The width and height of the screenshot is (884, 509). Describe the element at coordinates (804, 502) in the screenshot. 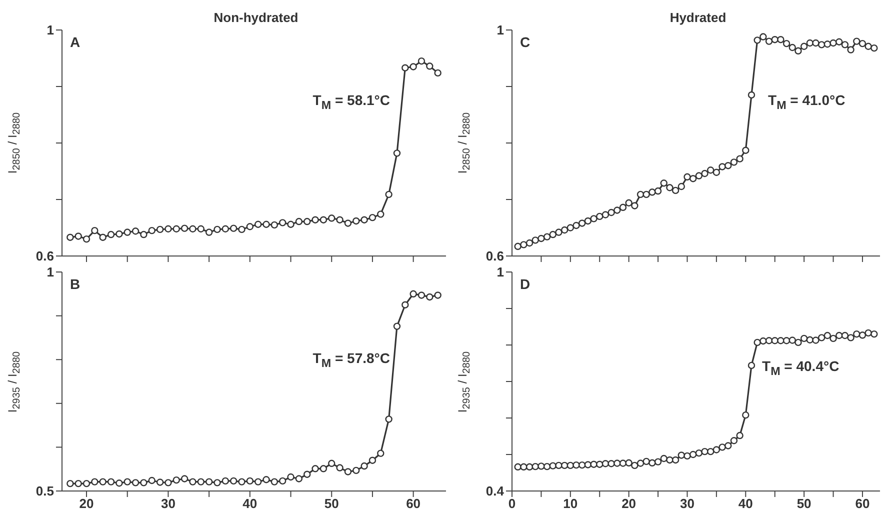

I see `x-tick-label: 50` at that location.